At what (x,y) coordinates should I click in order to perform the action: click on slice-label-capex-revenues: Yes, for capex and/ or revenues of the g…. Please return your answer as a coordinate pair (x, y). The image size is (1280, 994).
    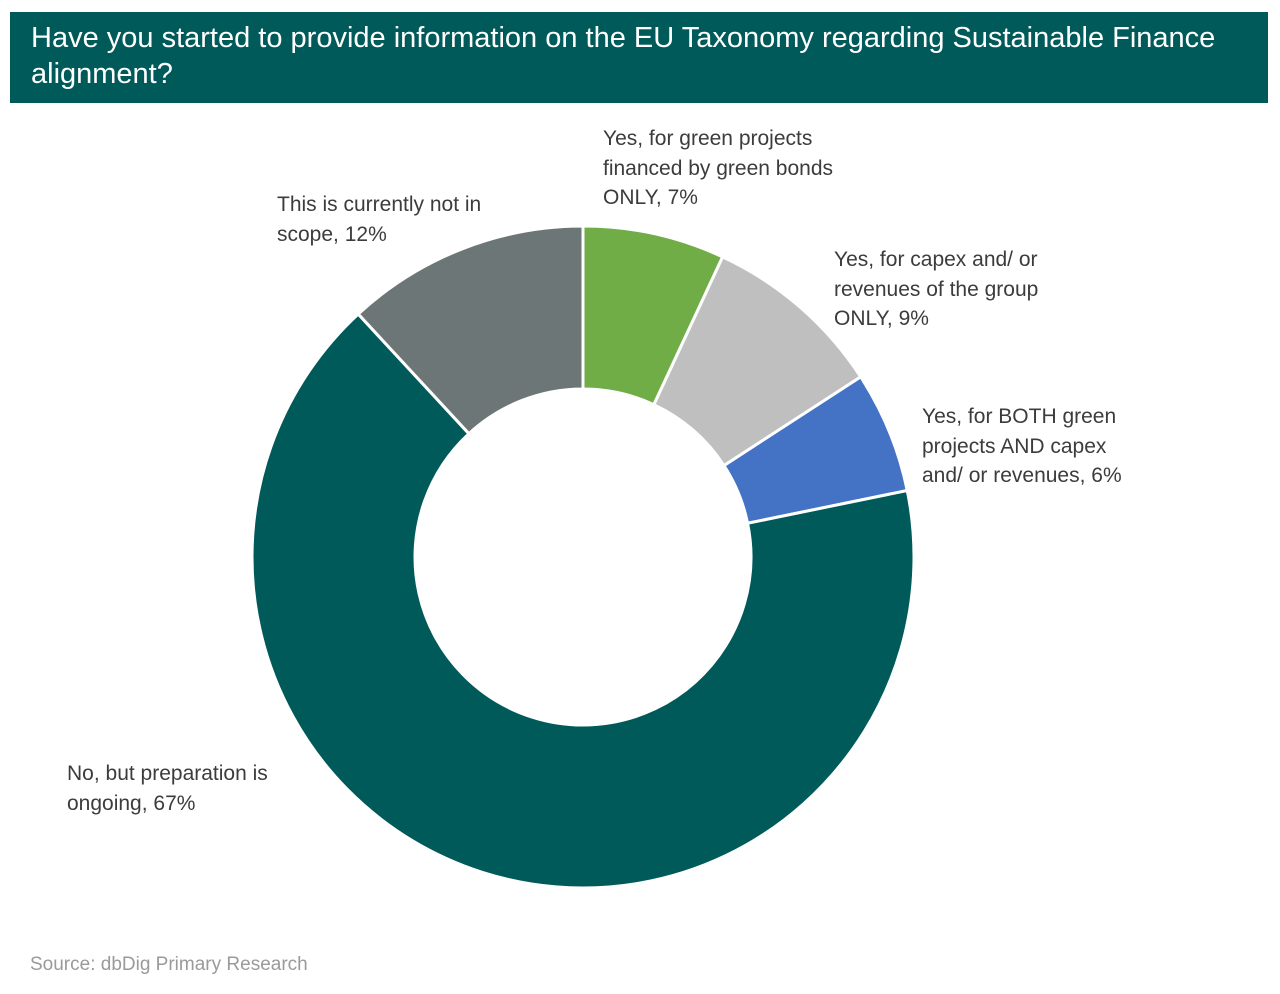
    Looking at the image, I should click on (936, 289).